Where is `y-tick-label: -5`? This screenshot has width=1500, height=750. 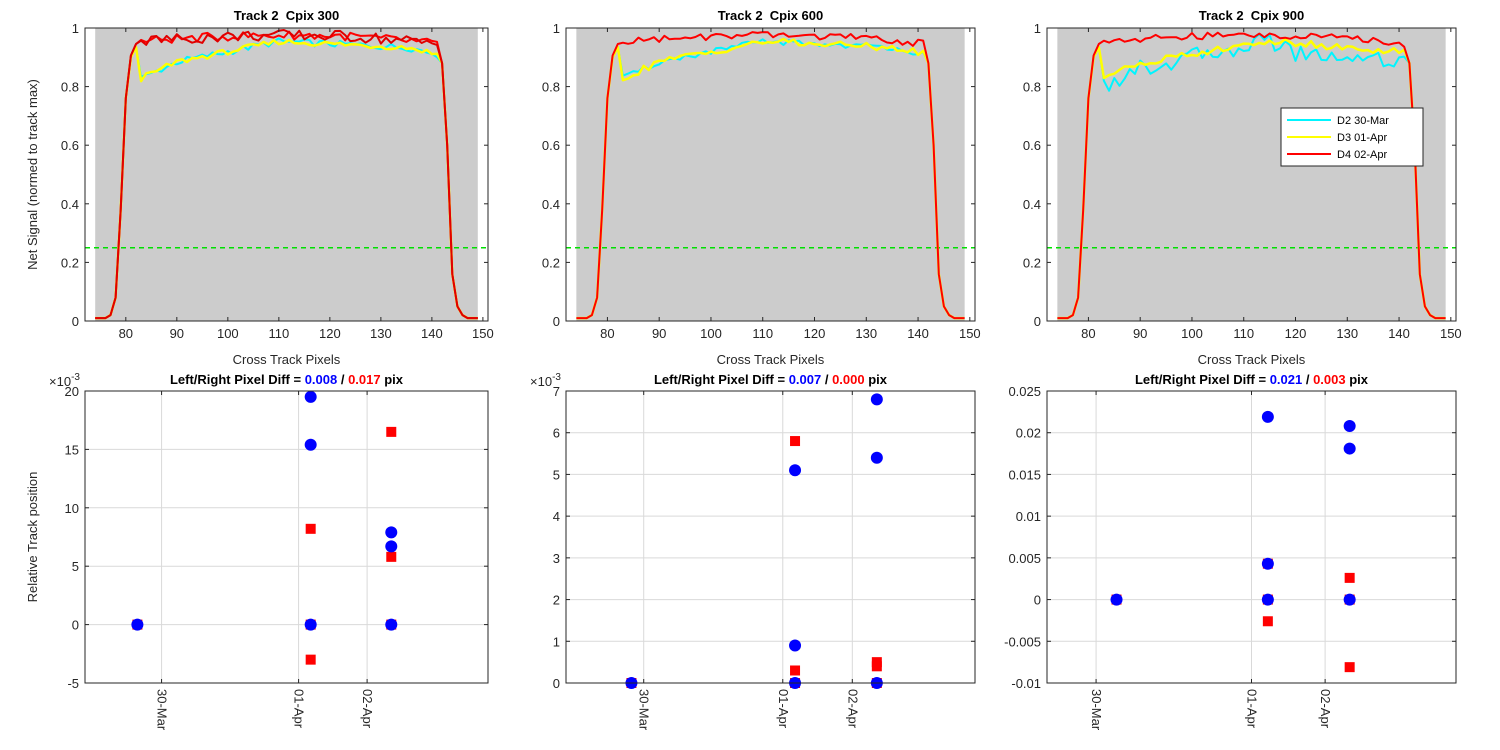
y-tick-label: -5 is located at coordinates (73, 683).